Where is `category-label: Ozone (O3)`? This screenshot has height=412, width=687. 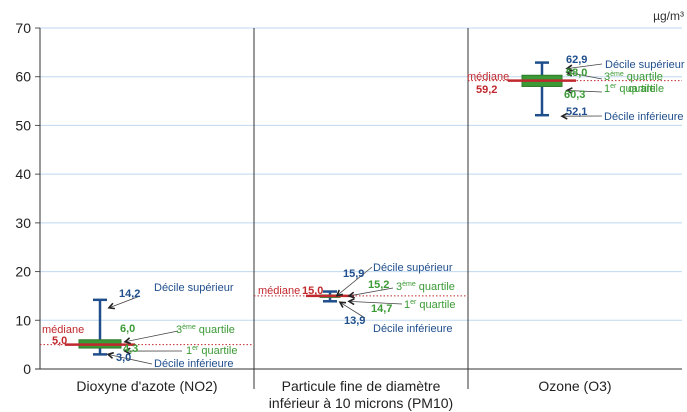
category-label: Ozone (O3) is located at coordinates (574, 386).